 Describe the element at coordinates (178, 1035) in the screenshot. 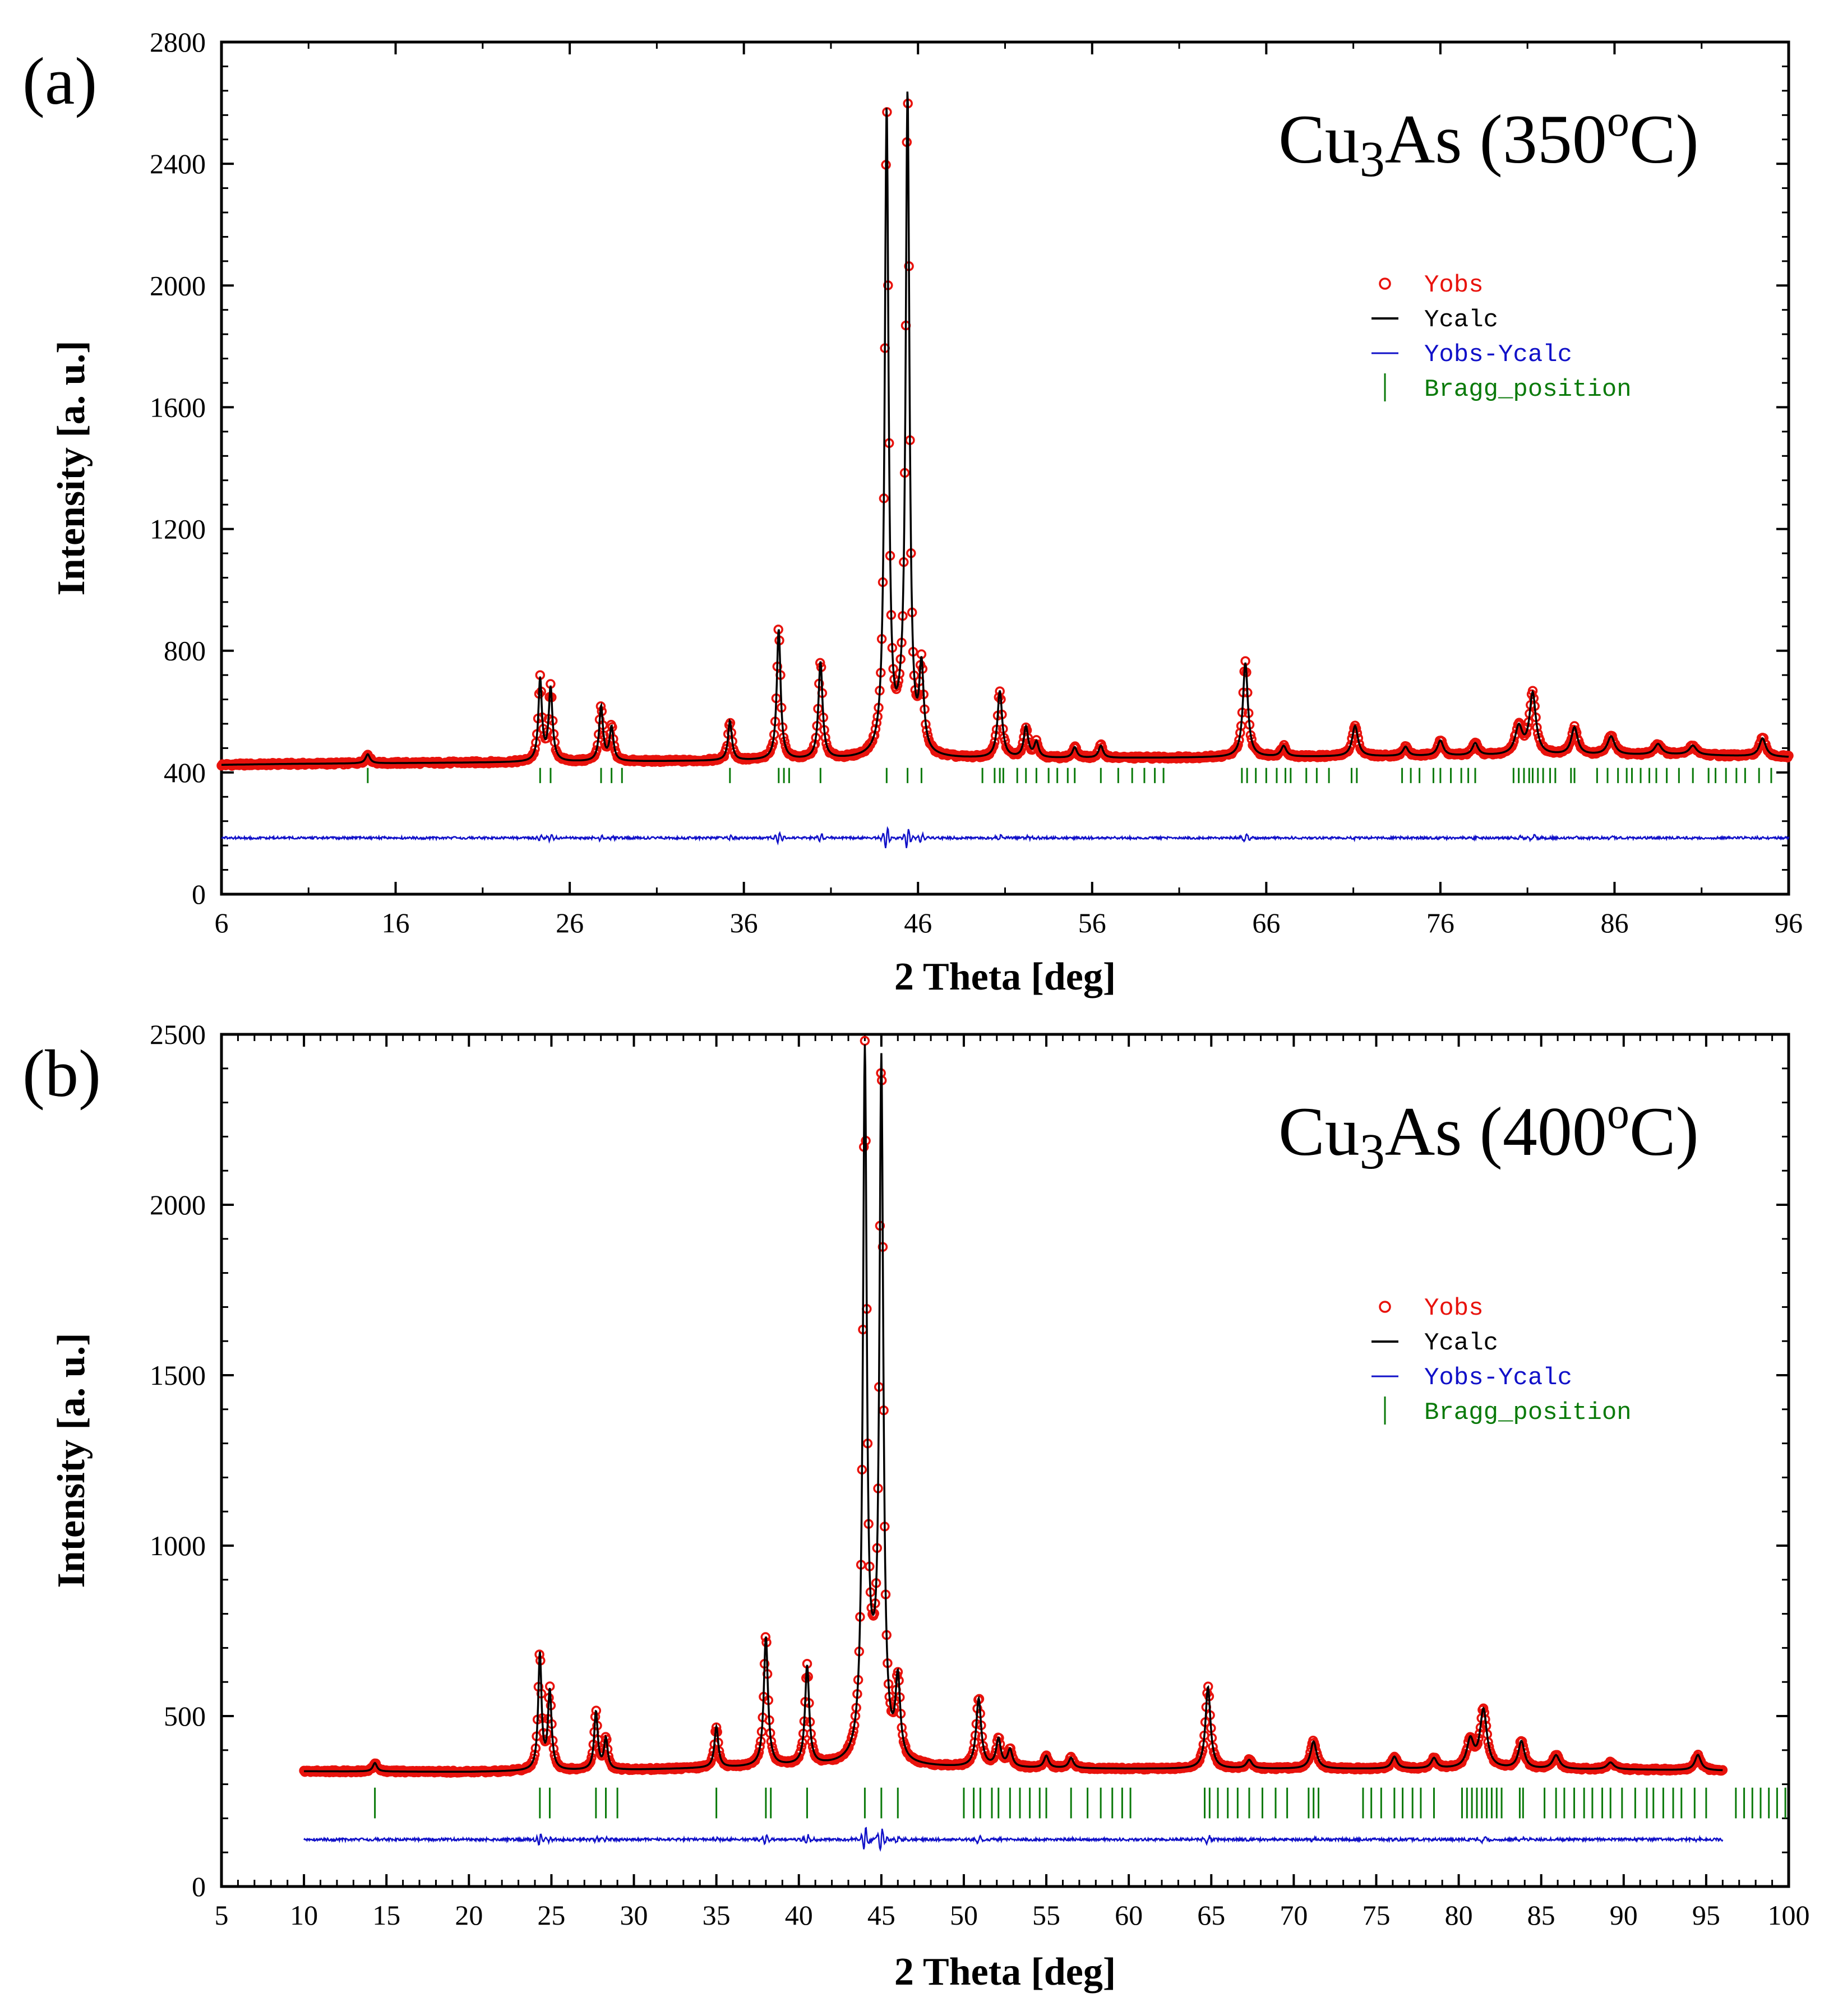

I see `y-tick-label: 2500` at that location.